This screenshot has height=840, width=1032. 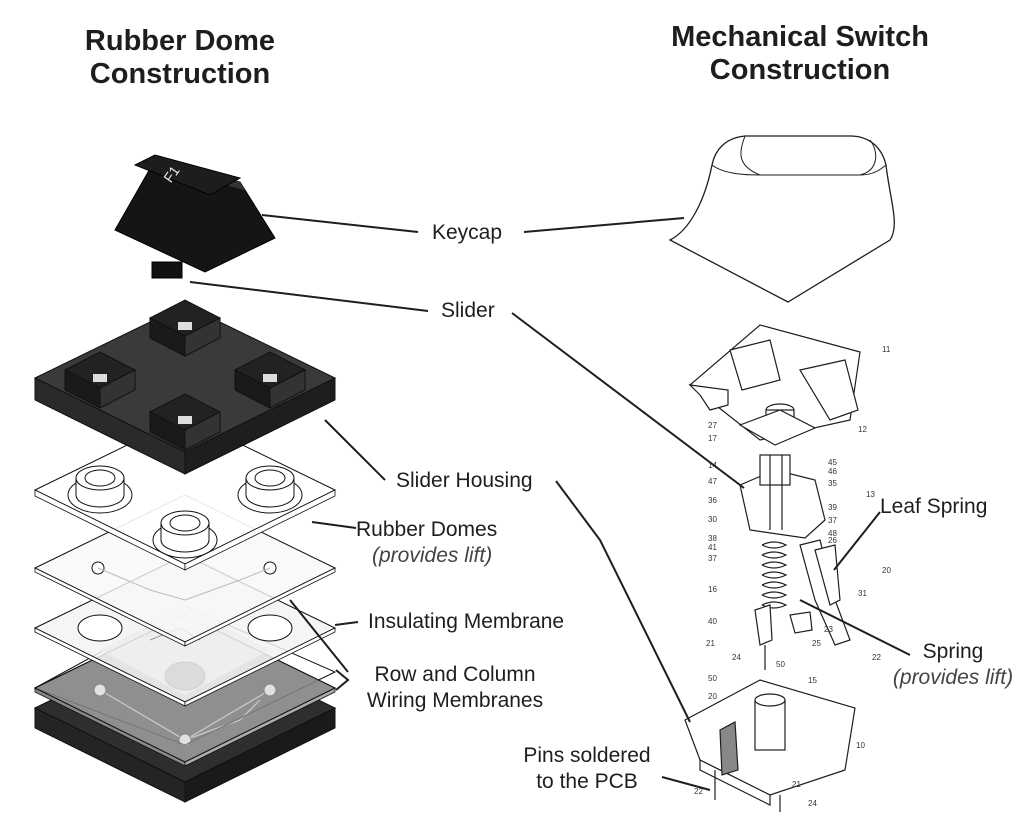 I want to click on label-leaf-spring: Leaf Spring, so click(x=934, y=506).